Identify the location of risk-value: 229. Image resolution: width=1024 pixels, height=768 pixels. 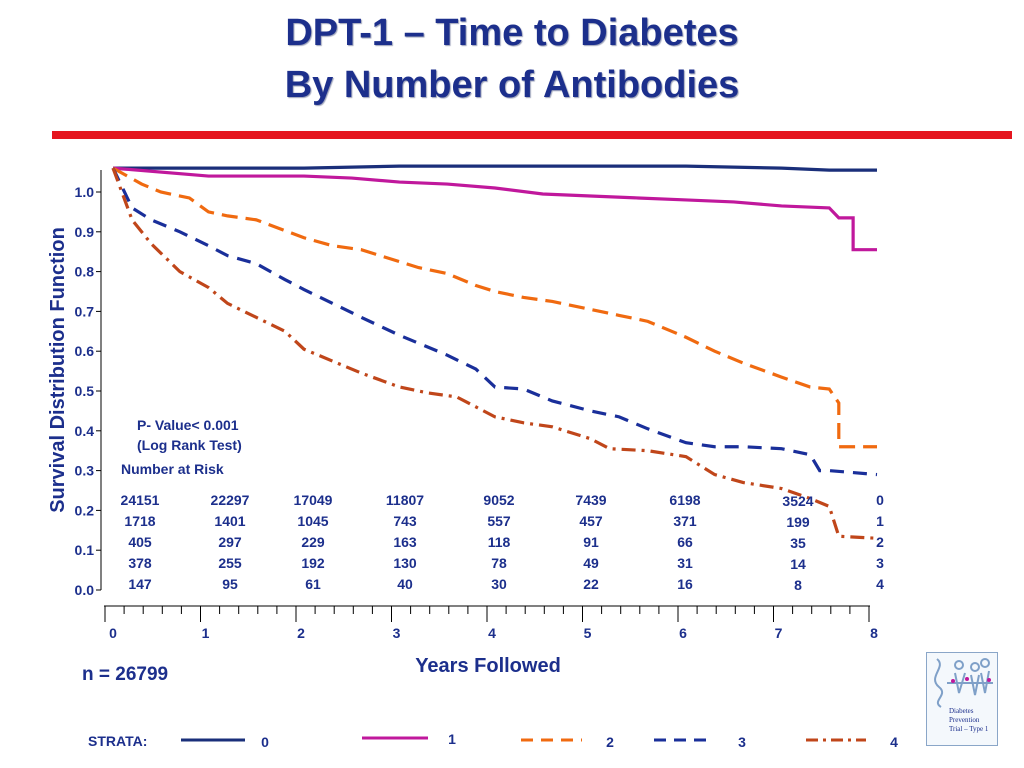
(313, 542).